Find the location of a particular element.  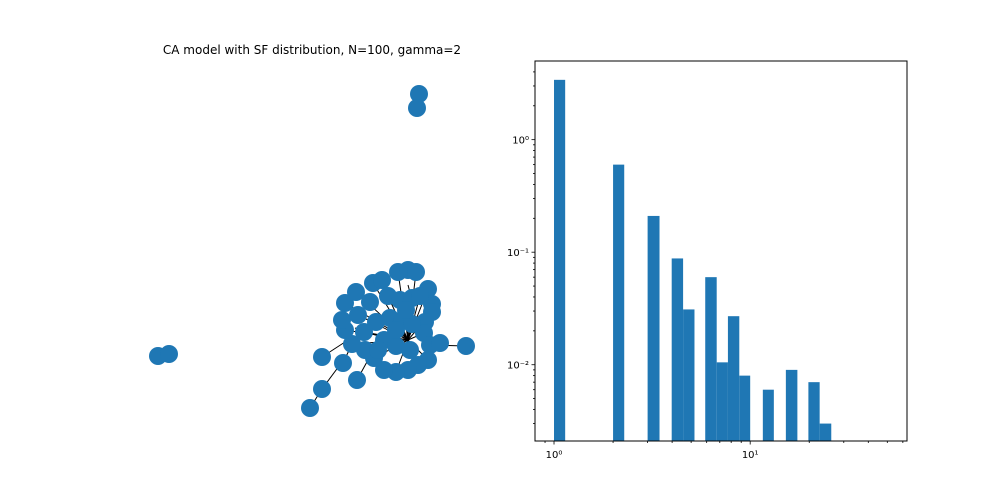

x-axis-ticks: 10⁰ 10¹ is located at coordinates (724, 451).